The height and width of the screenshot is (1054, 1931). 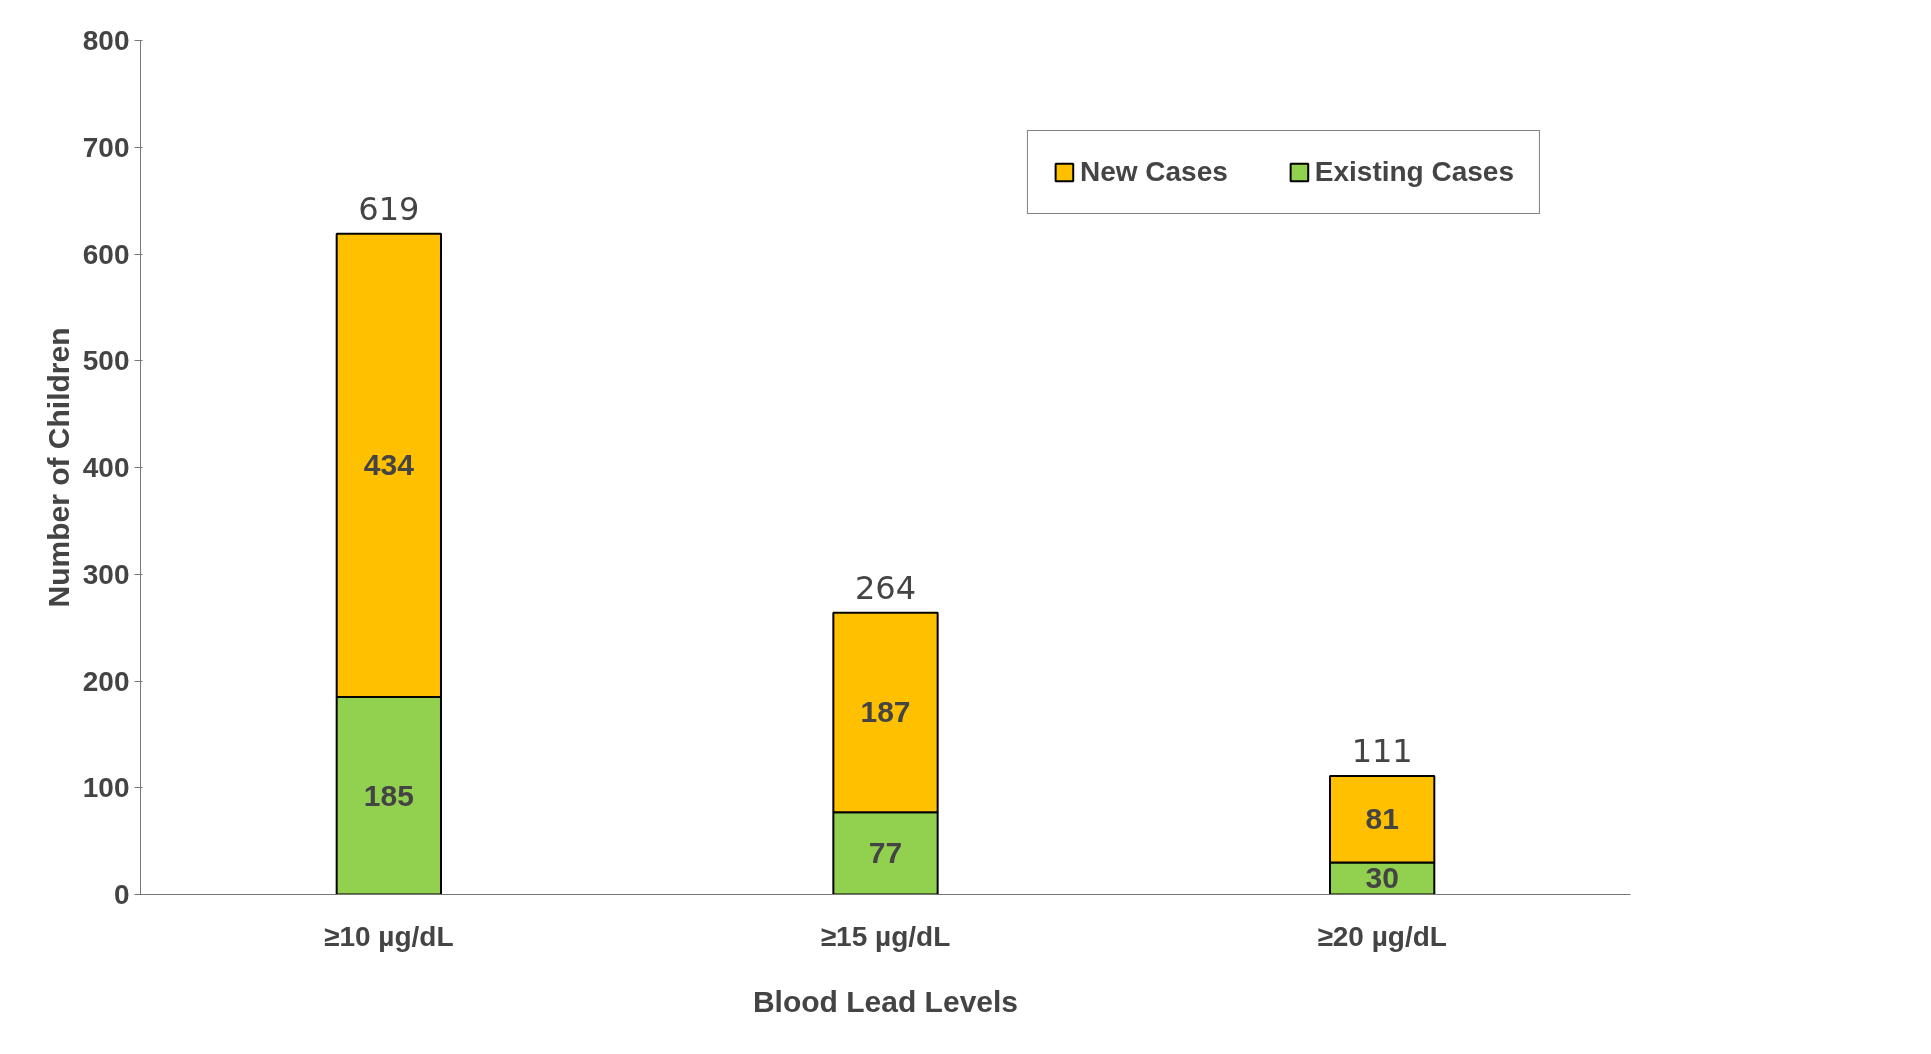 What do you see at coordinates (1382, 936) in the screenshot?
I see `x-tick-label: ≥20 µg/dL` at bounding box center [1382, 936].